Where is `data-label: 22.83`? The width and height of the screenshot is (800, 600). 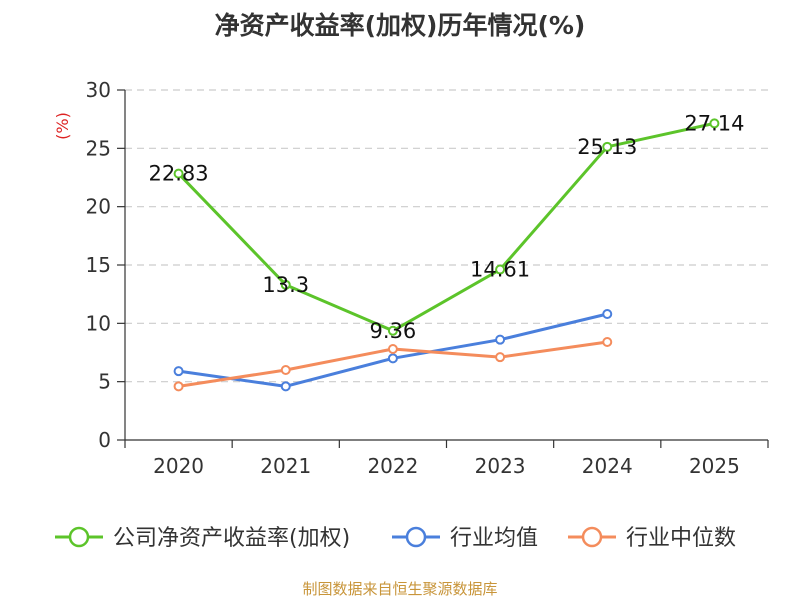
data-label: 22.83 is located at coordinates (179, 174).